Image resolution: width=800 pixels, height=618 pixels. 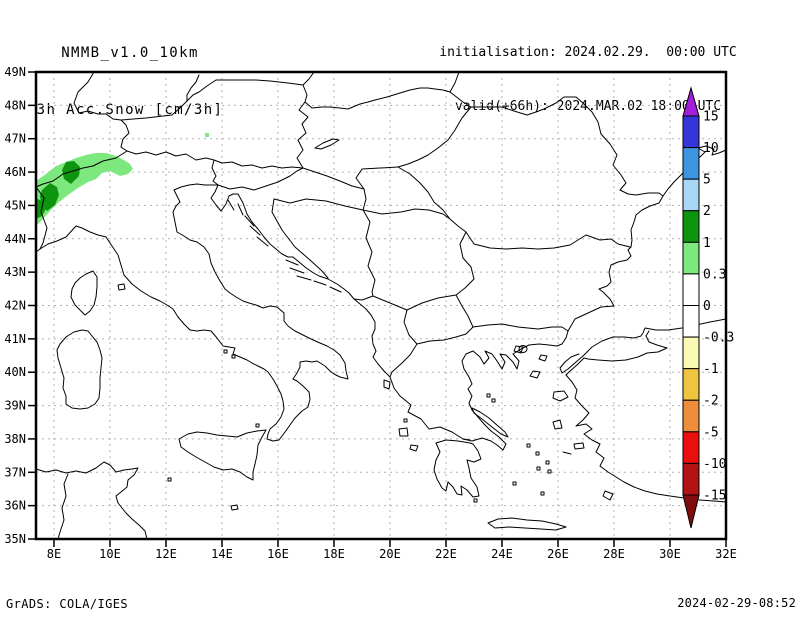 I want to click on grads-credit: GrADS: COLA/IGES, so click(x=67, y=604).